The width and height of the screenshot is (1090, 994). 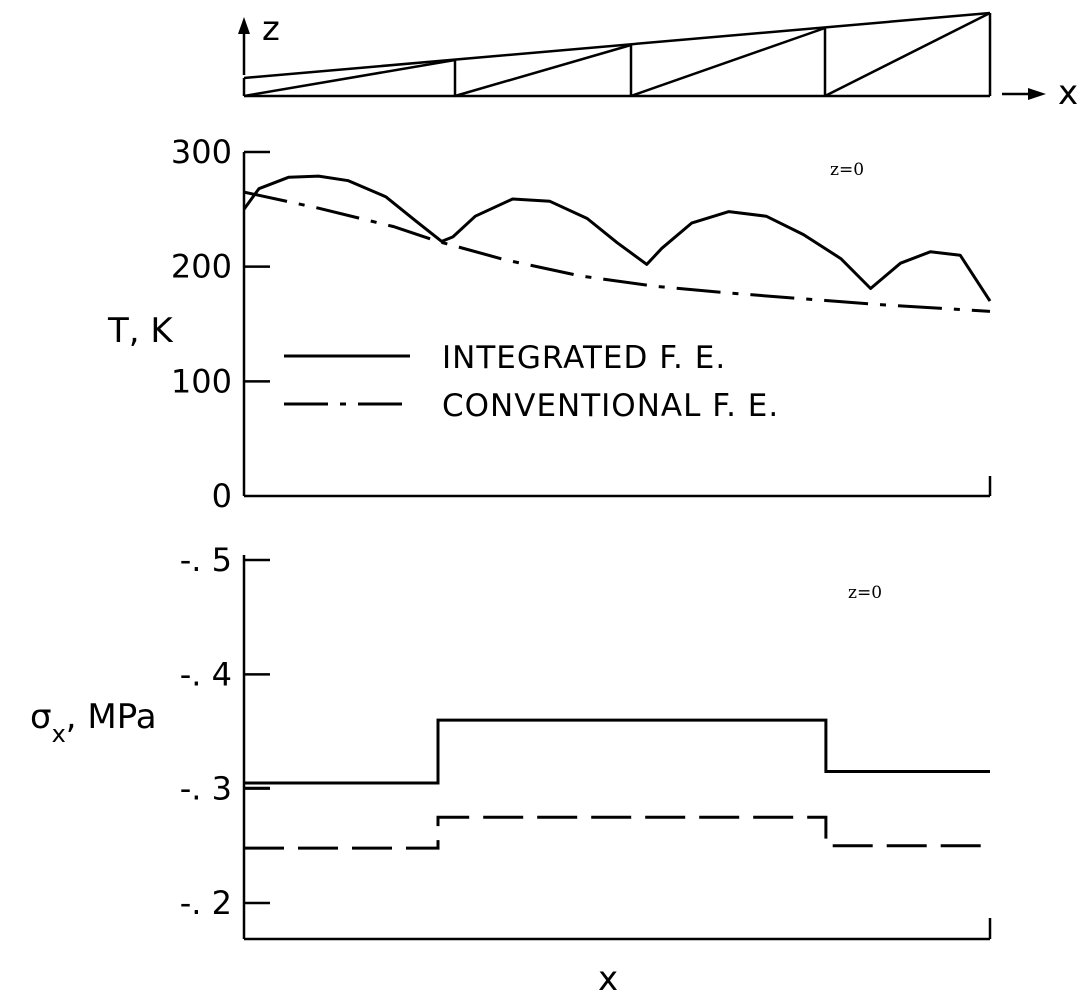 What do you see at coordinates (41, 717) in the screenshot?
I see `stress-y-label-sigma: σ` at bounding box center [41, 717].